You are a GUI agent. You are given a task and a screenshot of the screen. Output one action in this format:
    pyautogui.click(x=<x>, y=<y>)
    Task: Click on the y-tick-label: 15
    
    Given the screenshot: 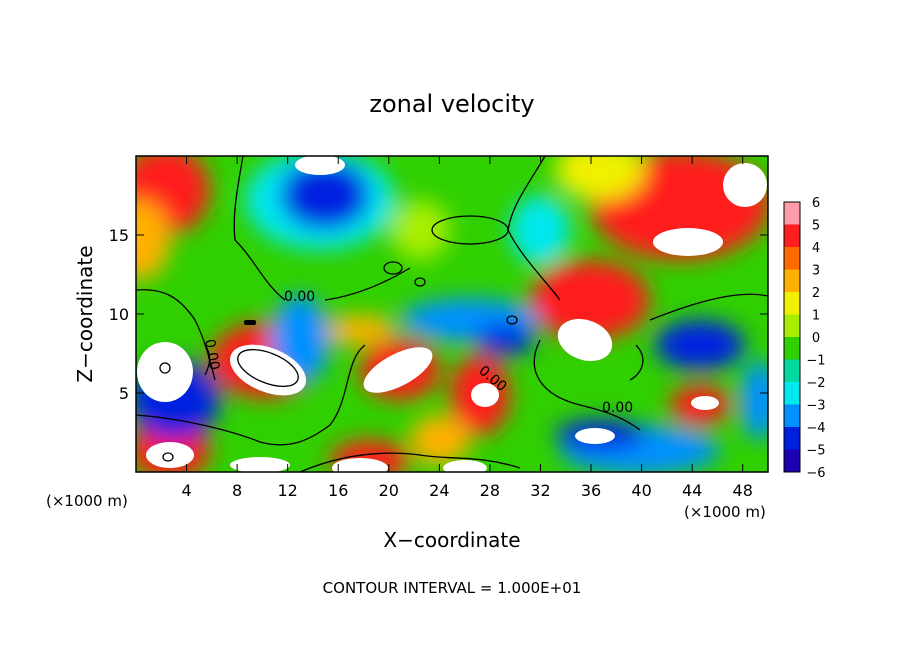 What is the action you would take?
    pyautogui.click(x=119, y=235)
    